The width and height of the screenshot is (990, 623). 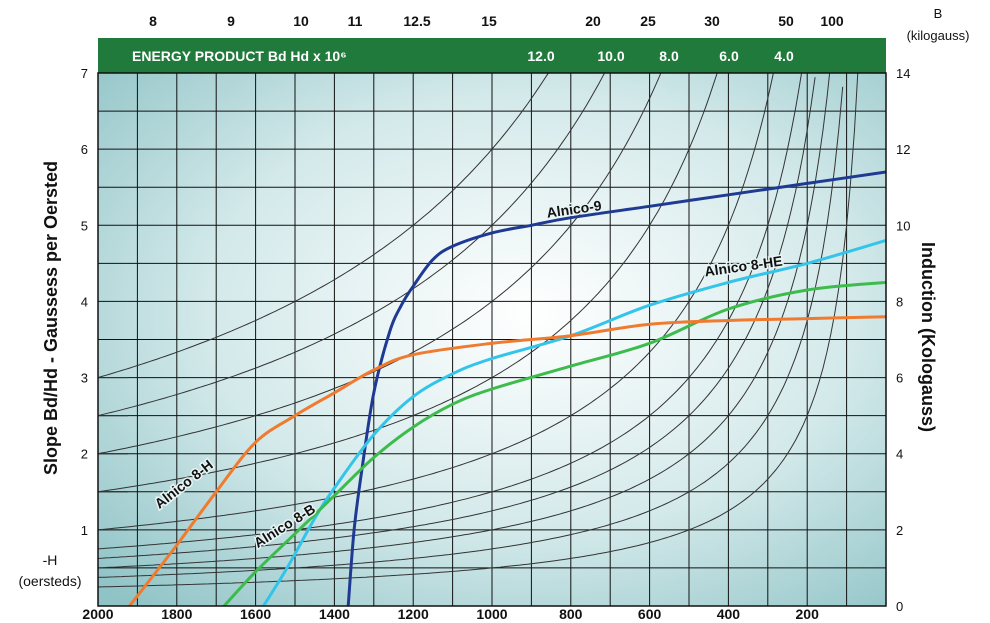 What do you see at coordinates (84, 225) in the screenshot?
I see `left-tick-label: 5` at bounding box center [84, 225].